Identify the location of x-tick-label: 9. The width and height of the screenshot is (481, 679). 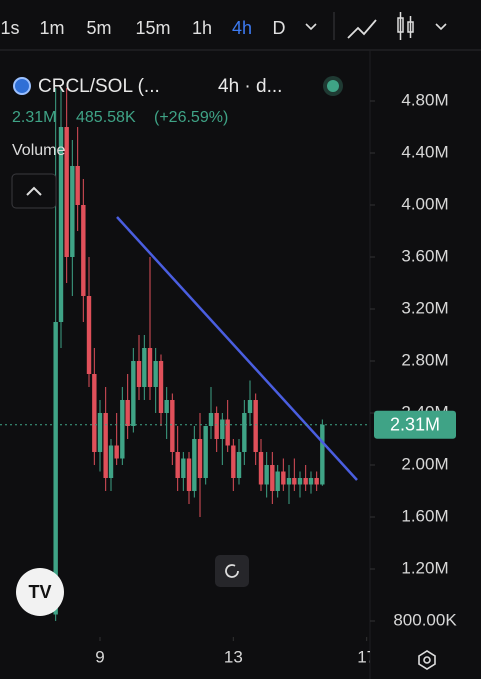
(99, 656).